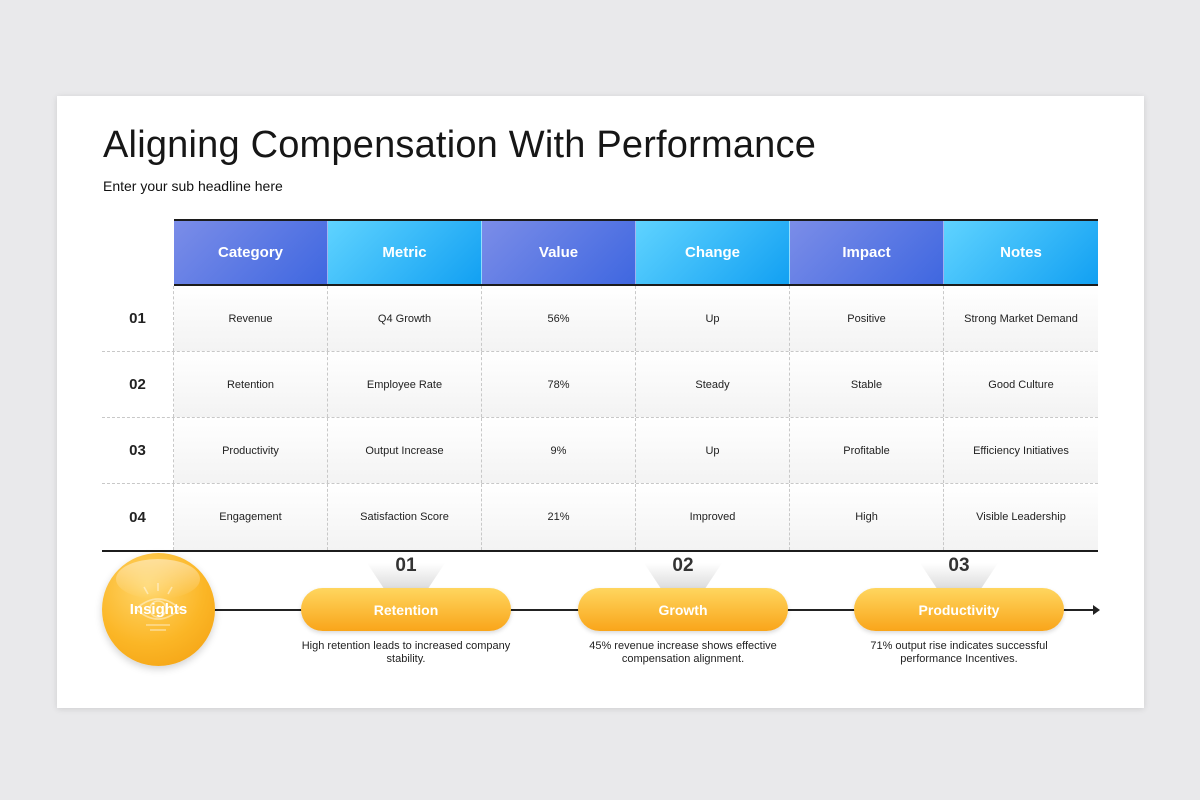  Describe the element at coordinates (251, 252) in the screenshot. I see `header-category: Category` at that location.